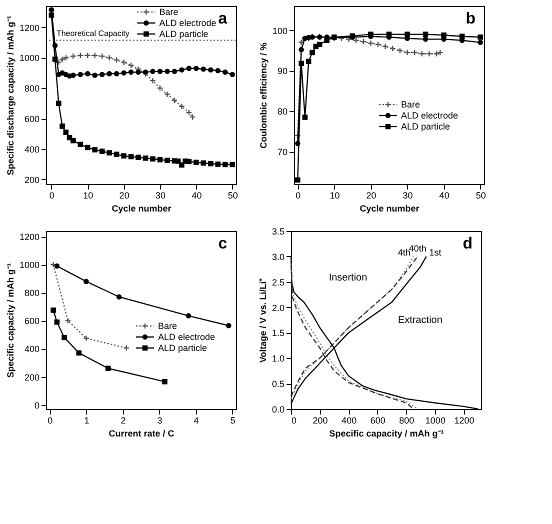  What do you see at coordinates (263, 320) in the screenshot?
I see `y-axis-title: Voltage / V vs. Li/Li⁺` at bounding box center [263, 320].